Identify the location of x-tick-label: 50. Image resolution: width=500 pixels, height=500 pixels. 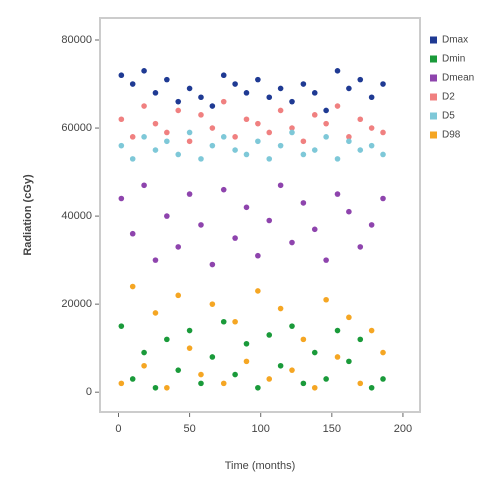
(189, 429).